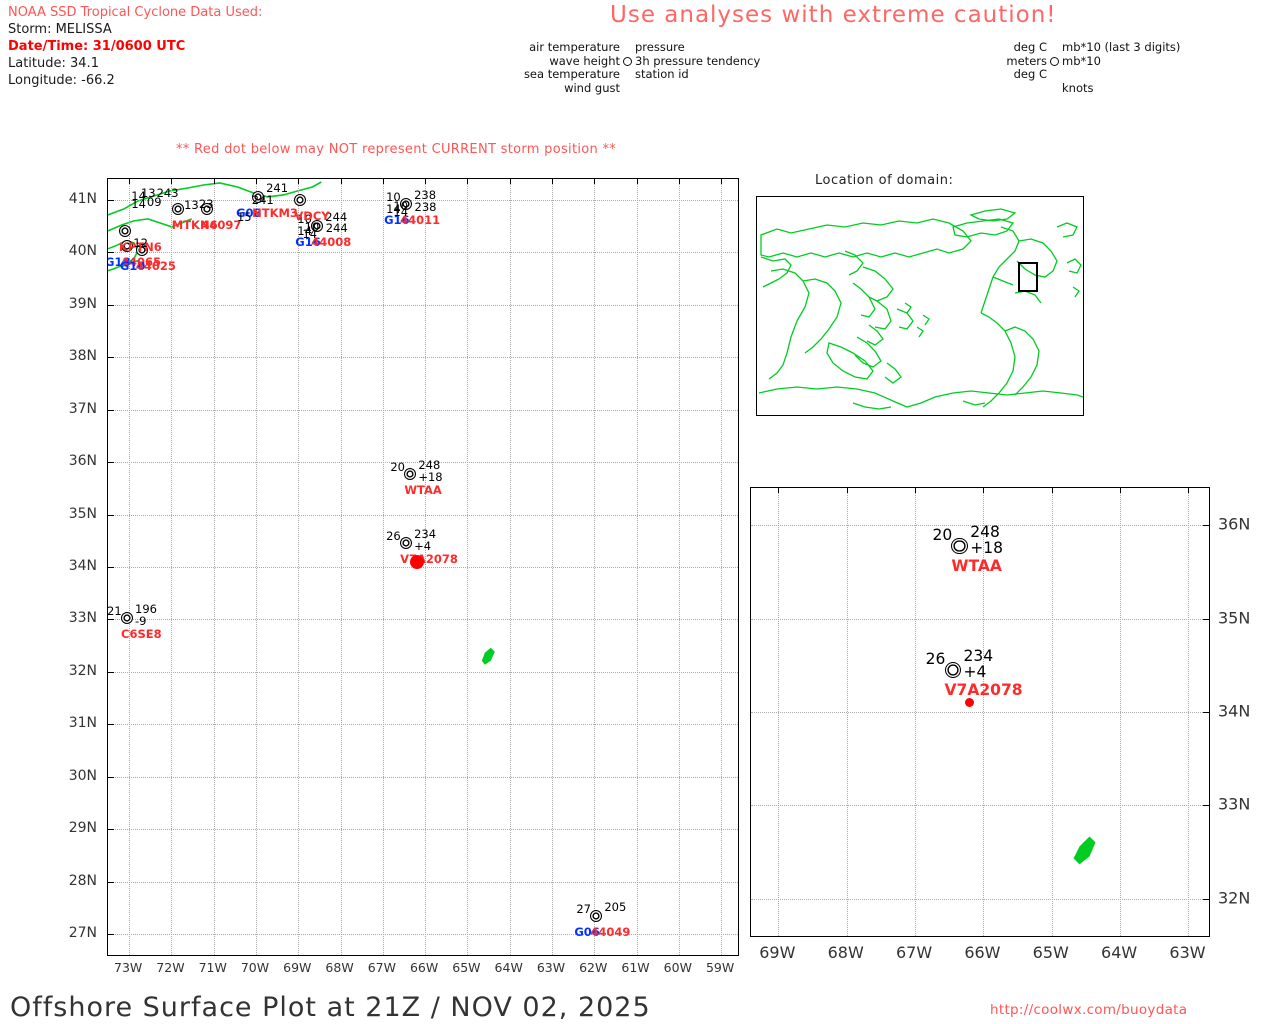 The width and height of the screenshot is (1280, 1024). Describe the element at coordinates (146, 609) in the screenshot. I see `station-pressure: 196` at that location.